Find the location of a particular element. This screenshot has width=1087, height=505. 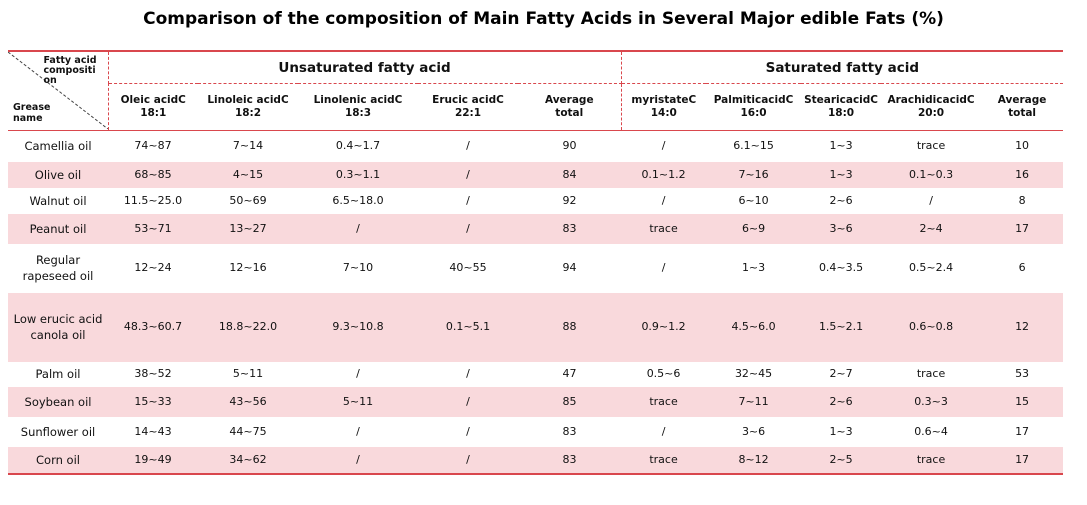

value-cell: 4.5~6.0 is located at coordinates (754, 327).